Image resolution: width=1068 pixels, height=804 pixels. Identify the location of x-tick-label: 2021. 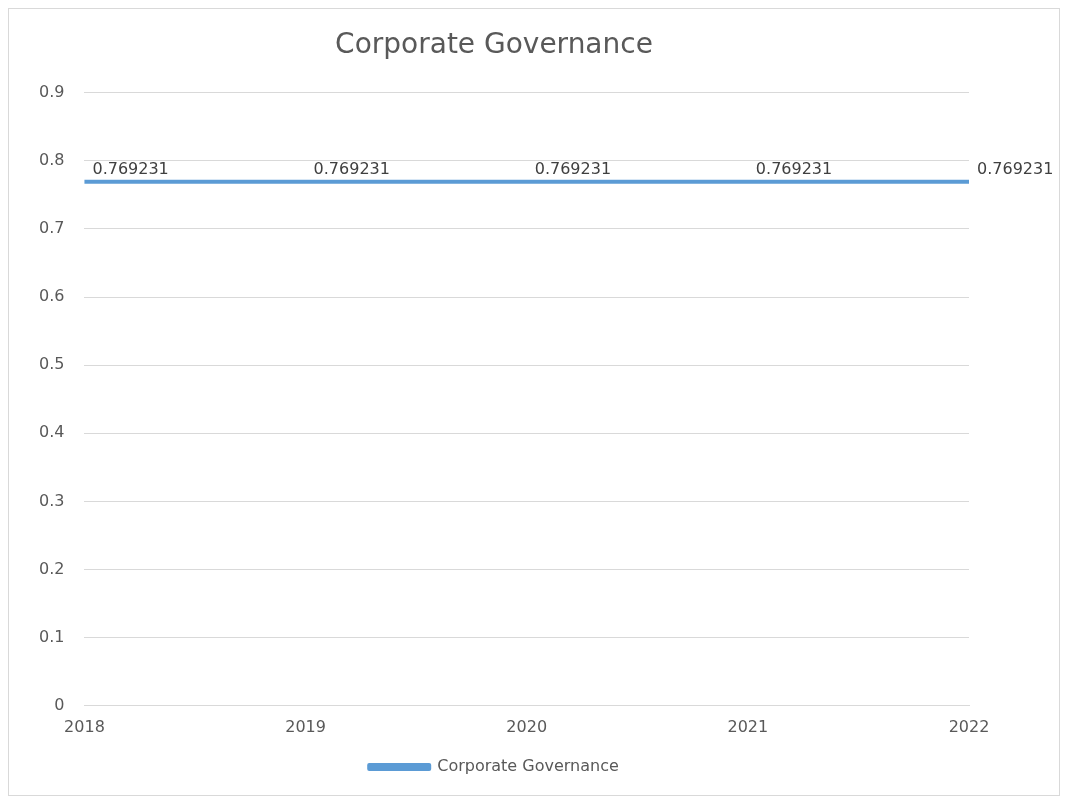
(748, 726).